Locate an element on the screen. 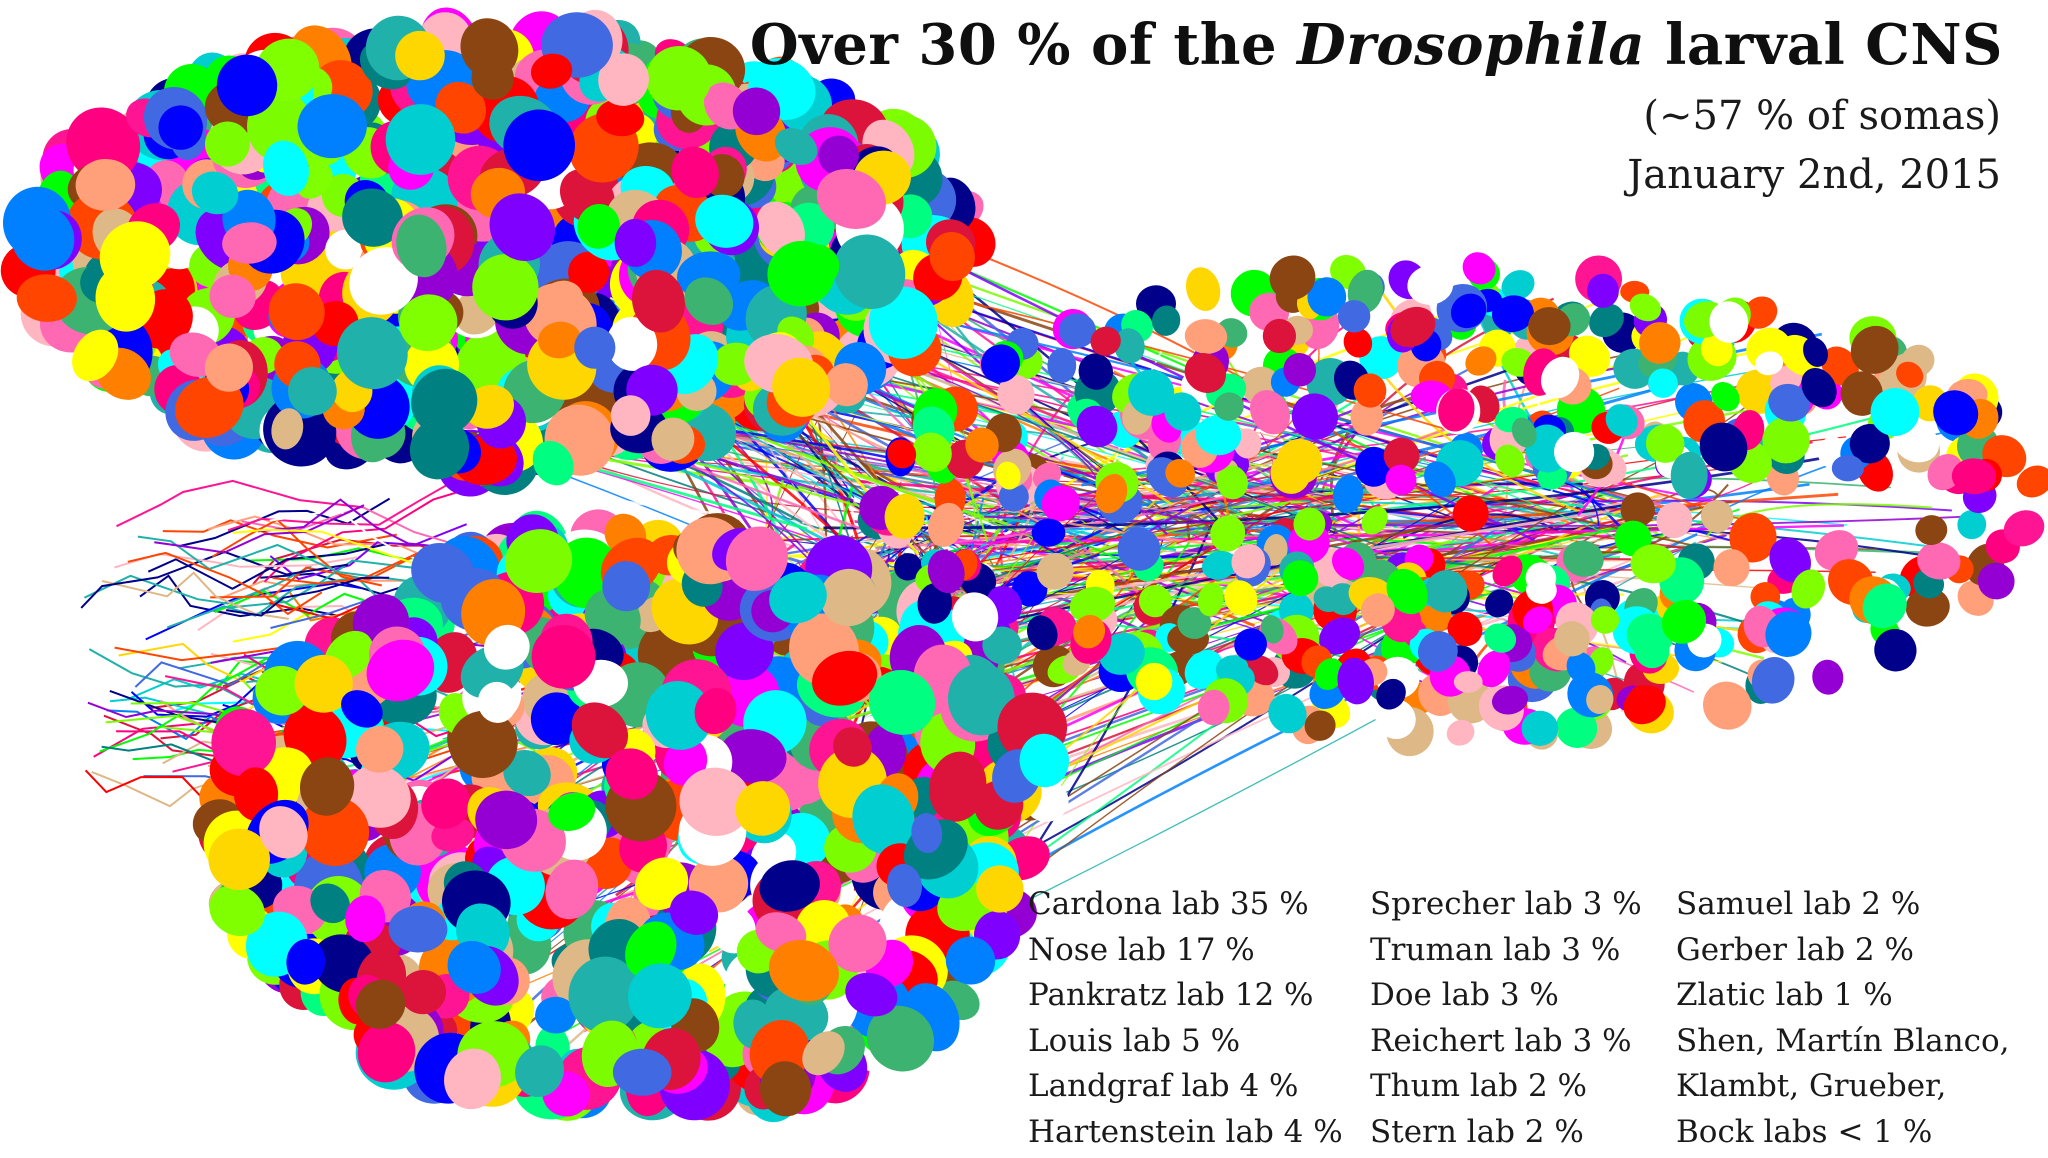 This screenshot has width=2048, height=1158. figure-title: Over 30 % of the Drosophila larval CNS is located at coordinates (1376, 45).